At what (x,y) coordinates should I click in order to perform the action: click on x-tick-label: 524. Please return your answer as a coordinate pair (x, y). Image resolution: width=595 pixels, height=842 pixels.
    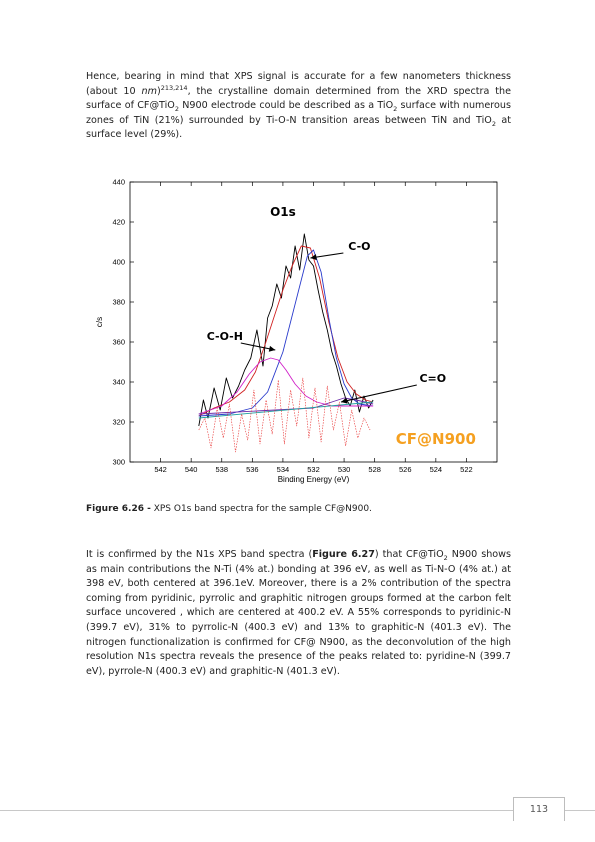
    Looking at the image, I should click on (436, 469).